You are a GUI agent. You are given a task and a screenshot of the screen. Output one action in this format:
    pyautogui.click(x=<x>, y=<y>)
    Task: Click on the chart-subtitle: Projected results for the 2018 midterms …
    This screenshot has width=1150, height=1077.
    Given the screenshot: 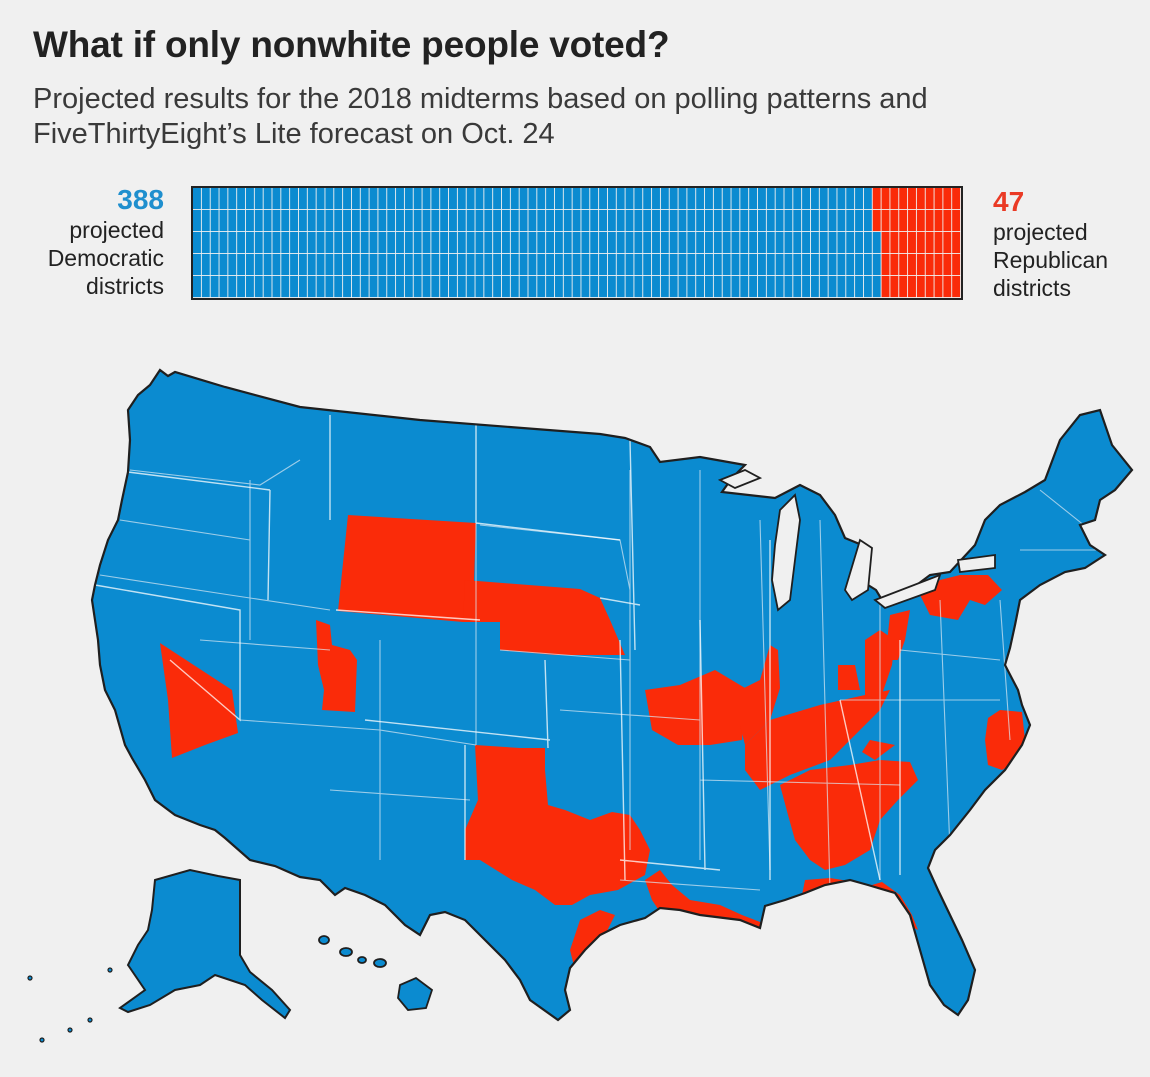 What is the action you would take?
    pyautogui.click(x=480, y=116)
    